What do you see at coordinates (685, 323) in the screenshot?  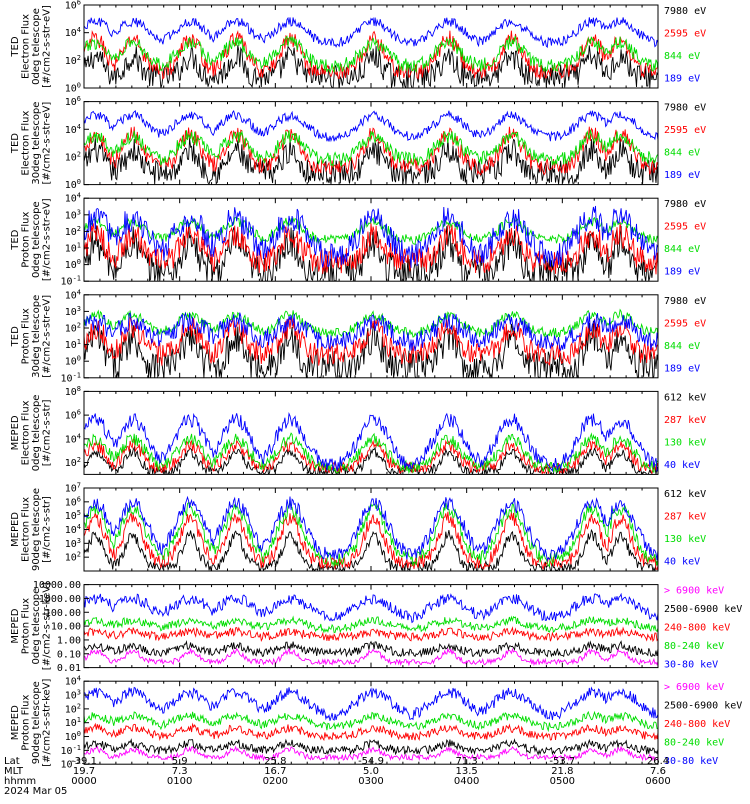 I see `legend-4-2: 2595 eV` at bounding box center [685, 323].